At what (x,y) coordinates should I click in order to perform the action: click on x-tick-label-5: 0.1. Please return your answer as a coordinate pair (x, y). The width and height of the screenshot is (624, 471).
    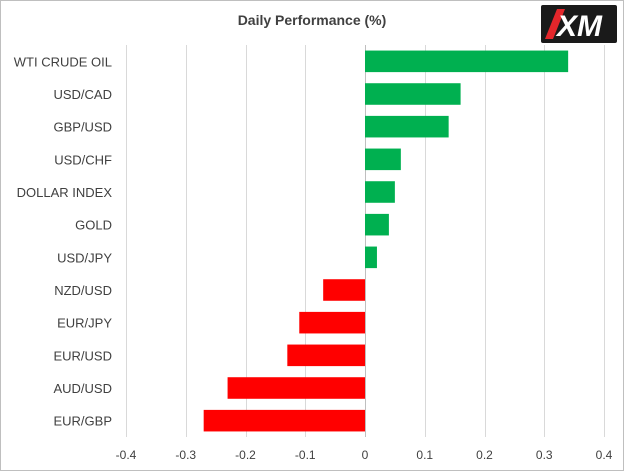
    Looking at the image, I should click on (424, 455).